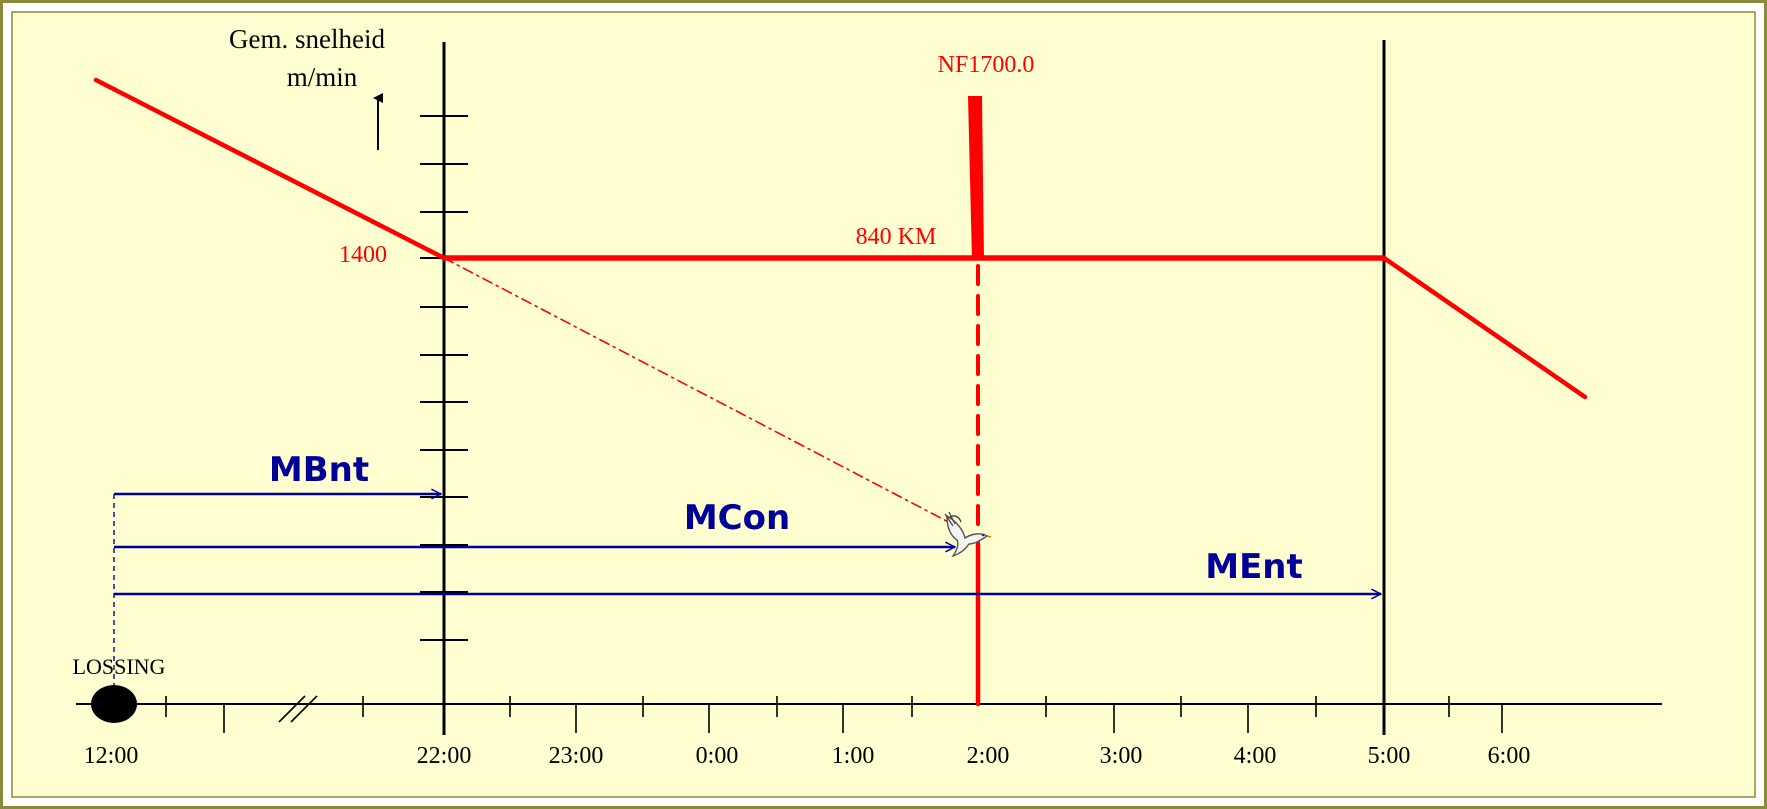  I want to click on time-label: 12:00, so click(111, 756).